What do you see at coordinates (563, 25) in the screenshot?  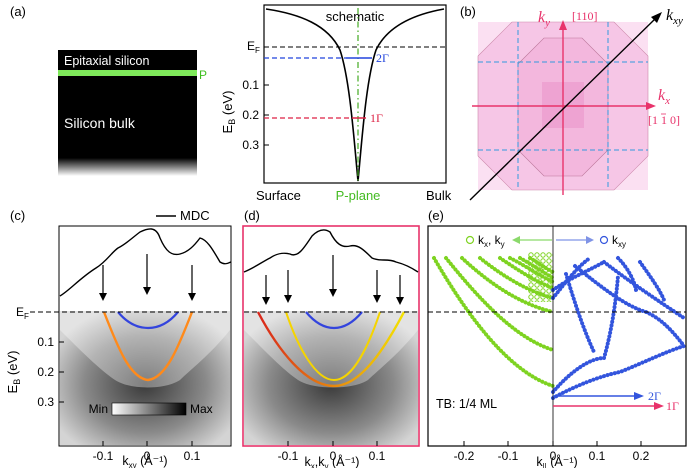 I see `ky-arrow` at bounding box center [563, 25].